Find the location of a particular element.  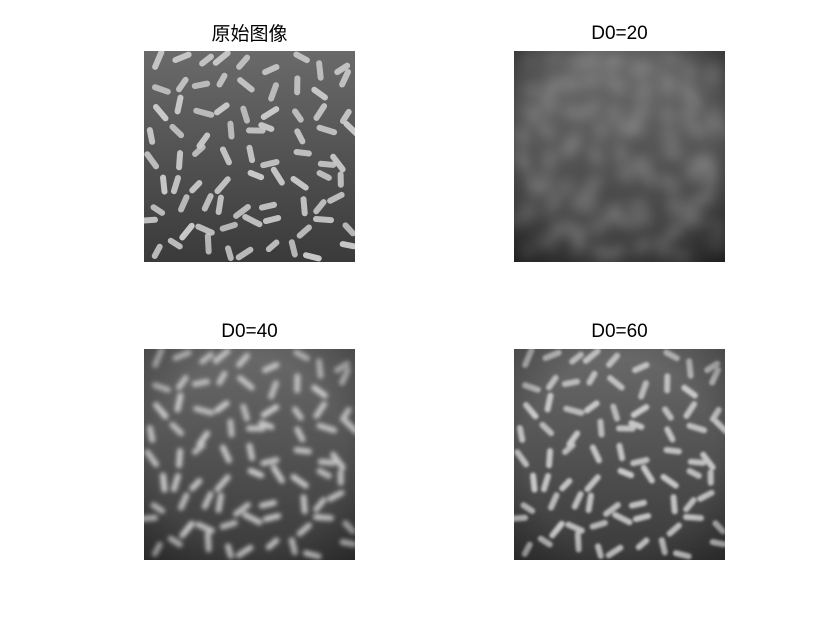

rice-grains is located at coordinates (249, 156).